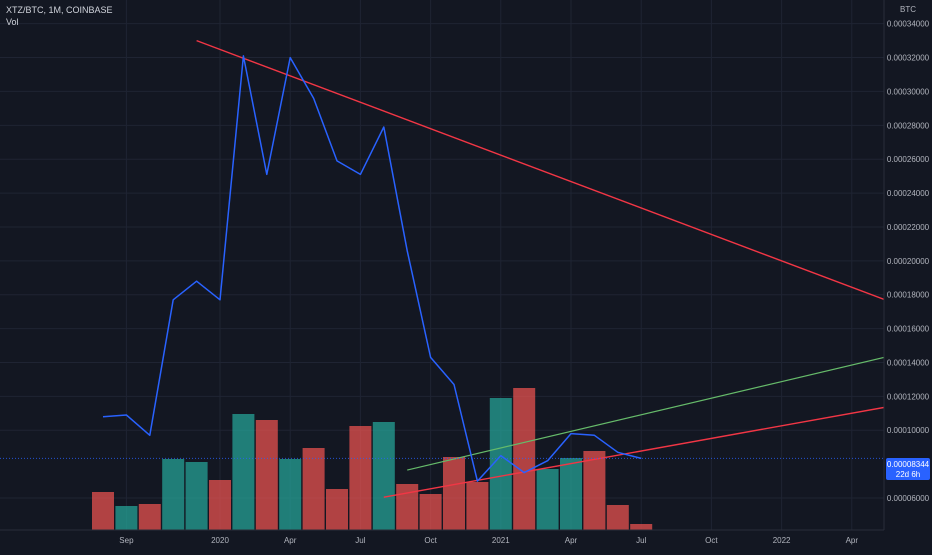  What do you see at coordinates (908, 396) in the screenshot?
I see `price-tick-label: 0.00012000` at bounding box center [908, 396].